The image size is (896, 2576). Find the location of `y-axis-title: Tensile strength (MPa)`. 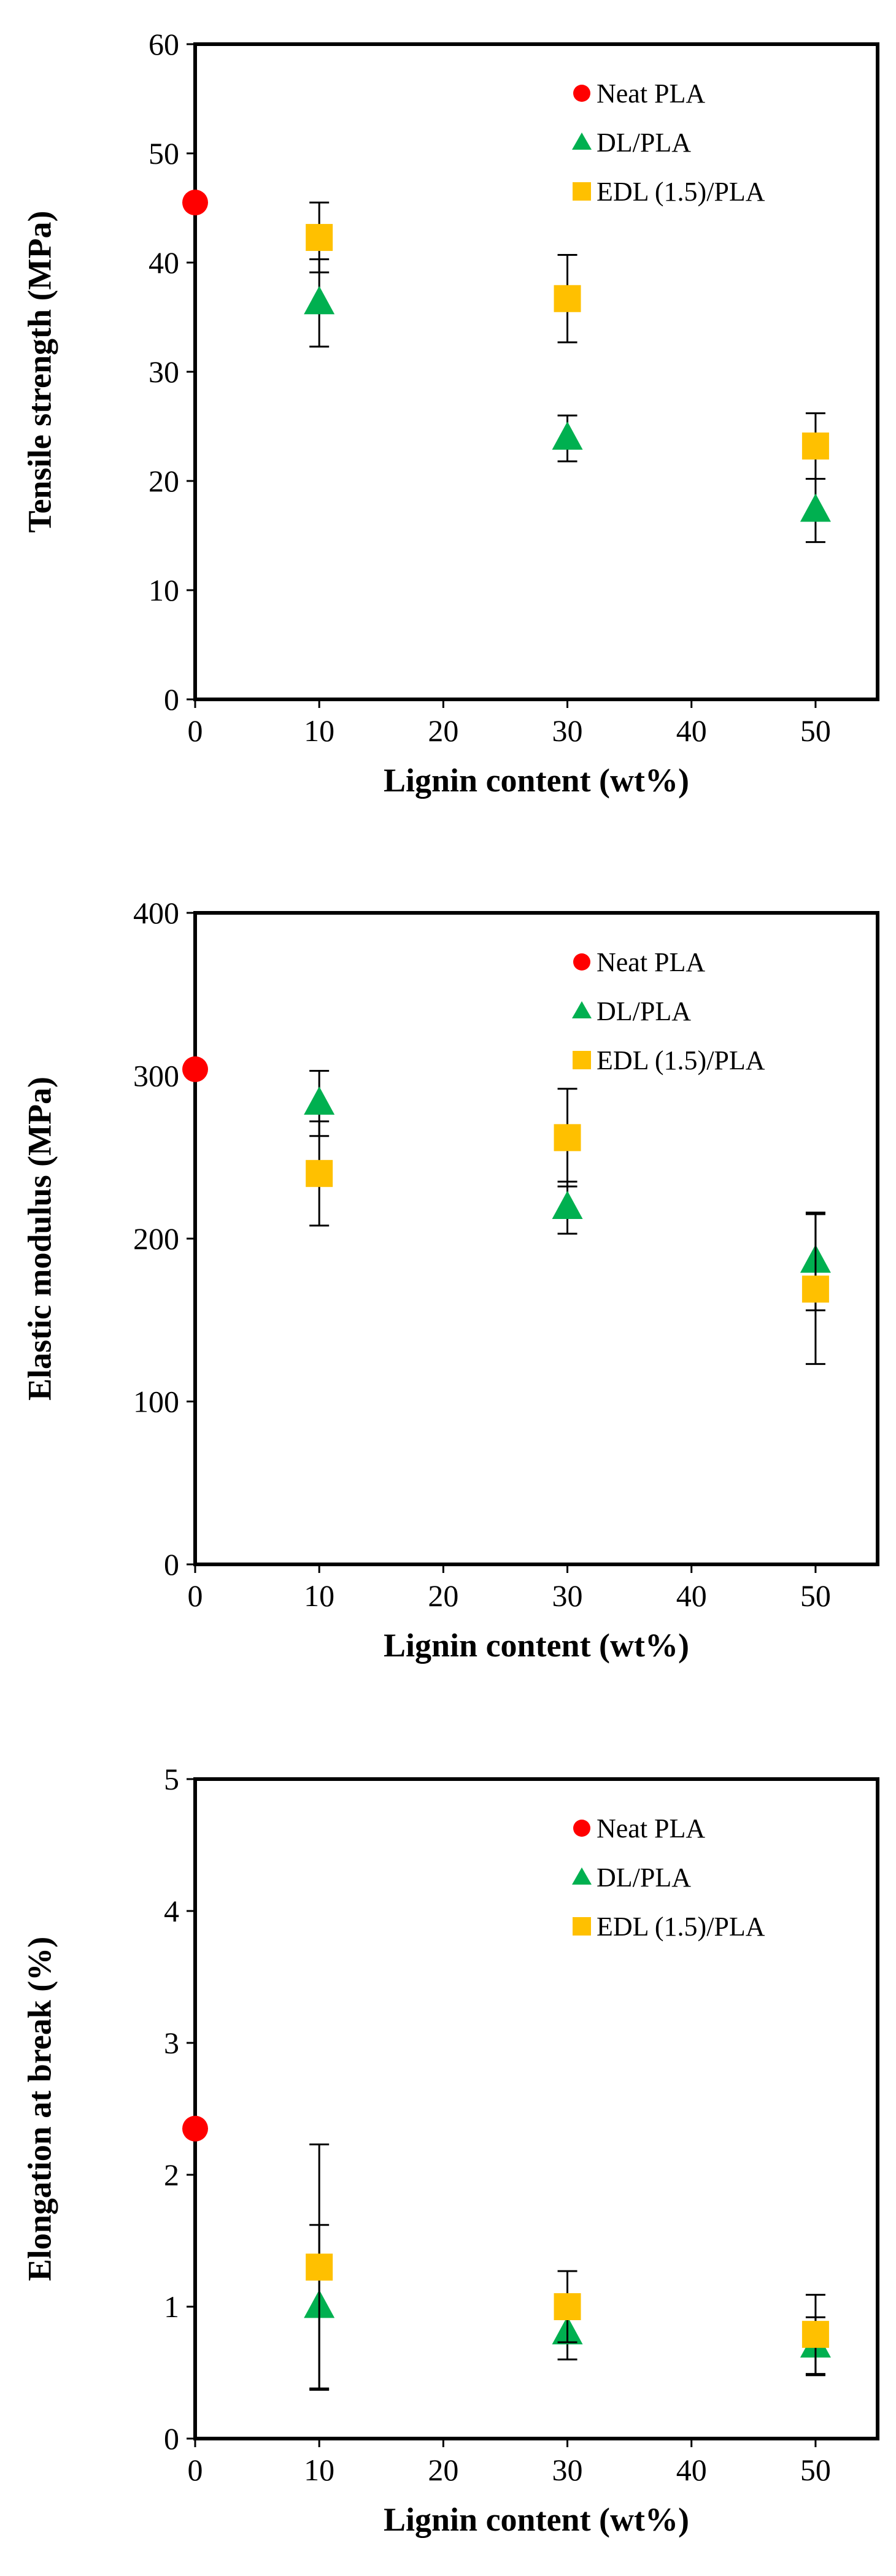

y-axis-title: Tensile strength (MPa) is located at coordinates (40, 372).